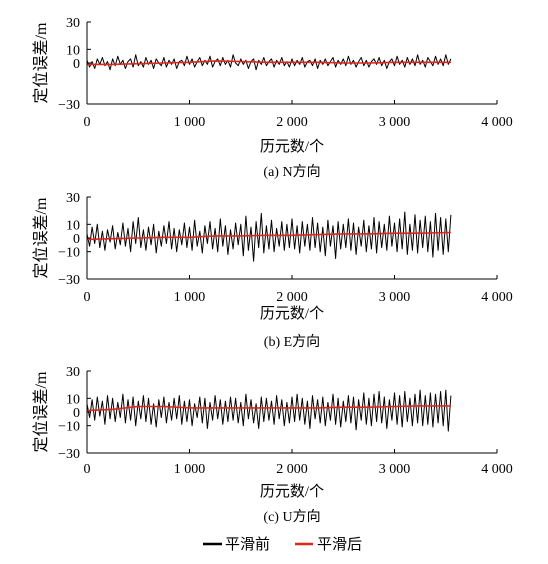  What do you see at coordinates (282, 544) in the screenshot?
I see `legend: 平滑前 平滑后` at bounding box center [282, 544].